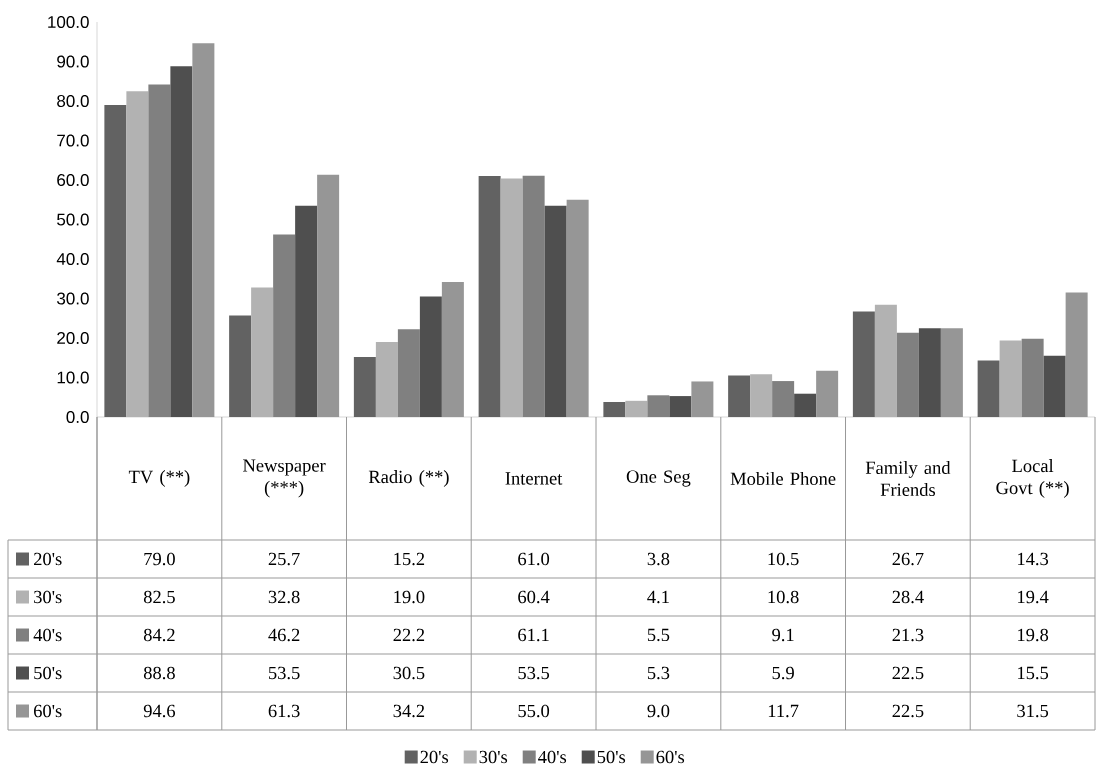 This screenshot has height=777, width=1105. What do you see at coordinates (48, 559) in the screenshot?
I see `legend-label: 20's` at bounding box center [48, 559].